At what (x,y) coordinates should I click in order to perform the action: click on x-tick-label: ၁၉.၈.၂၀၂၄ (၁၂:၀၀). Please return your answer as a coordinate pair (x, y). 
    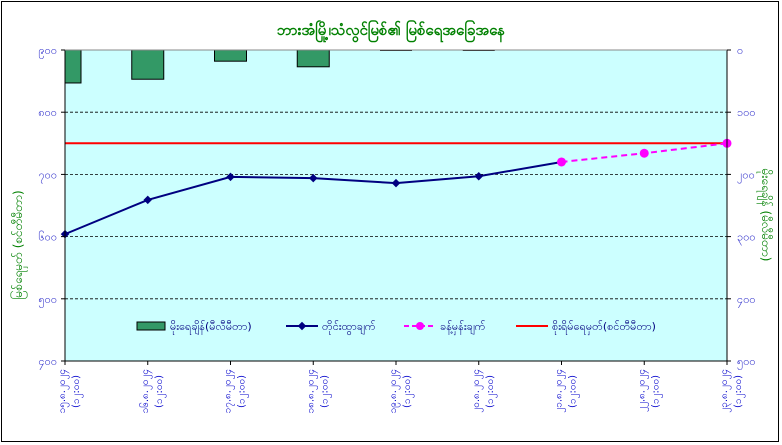
    Looking at the image, I should click on (401, 391).